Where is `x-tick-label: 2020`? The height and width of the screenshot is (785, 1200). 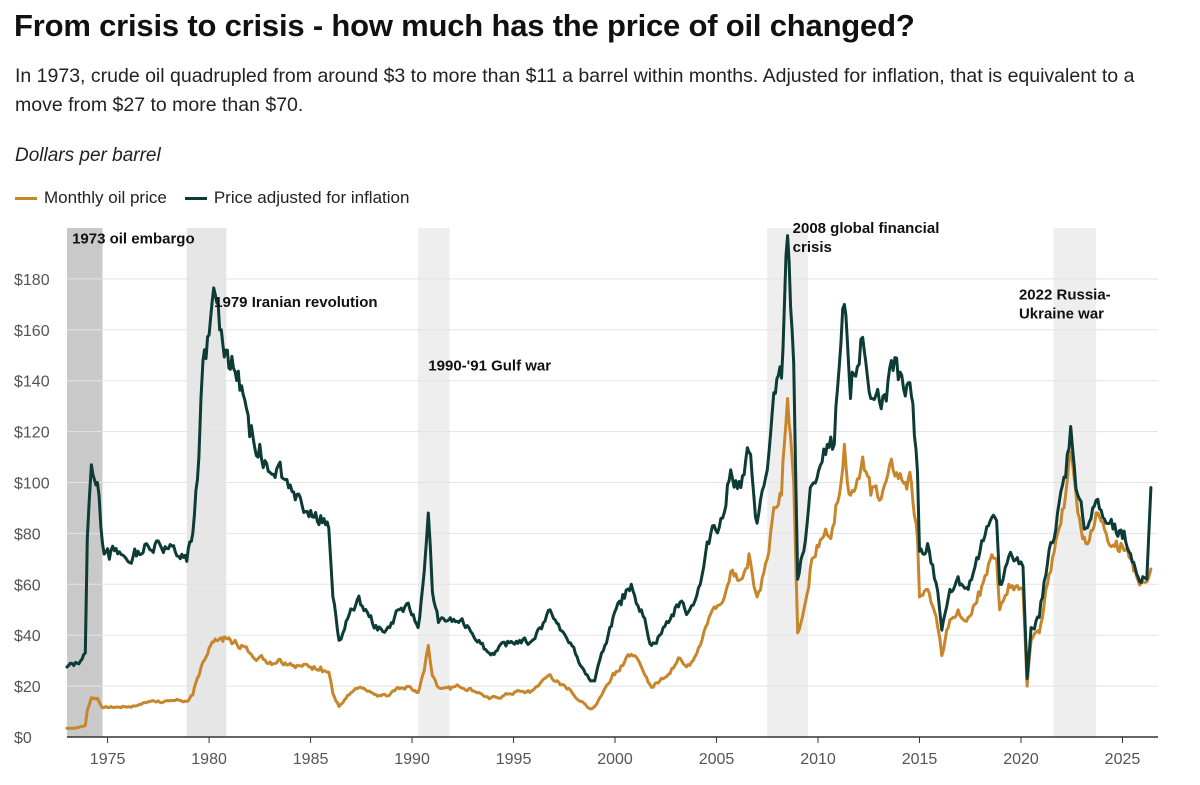
x-tick-label: 2020 is located at coordinates (1021, 759).